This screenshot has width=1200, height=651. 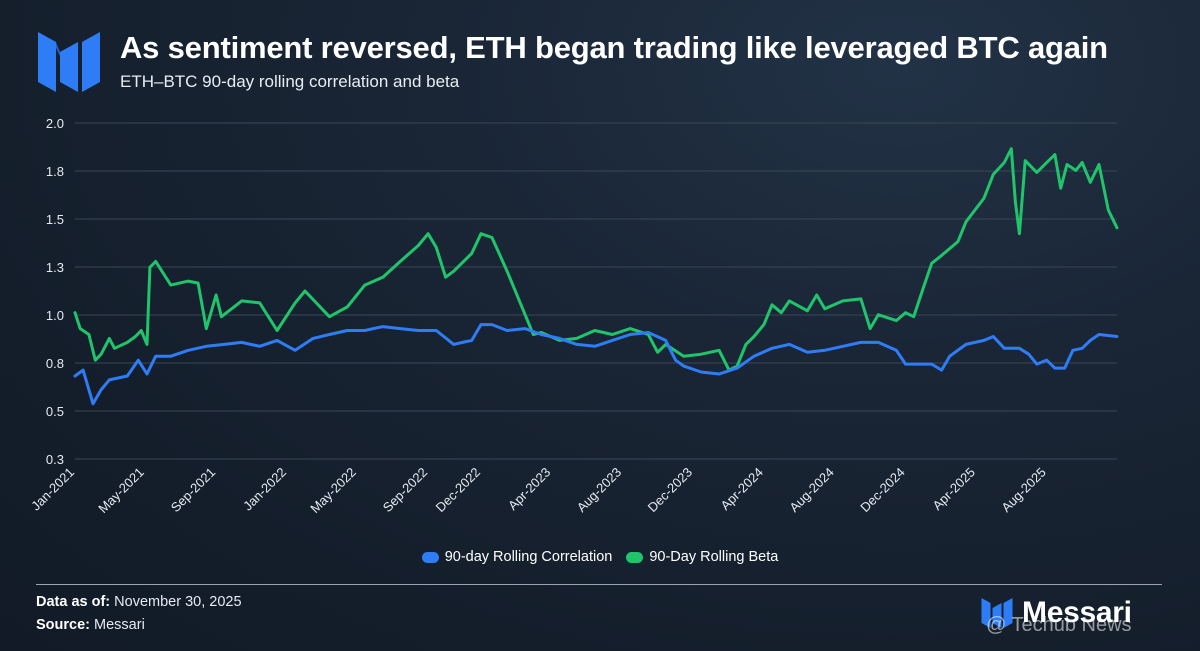 I want to click on source: Source: Messari, so click(x=90, y=625).